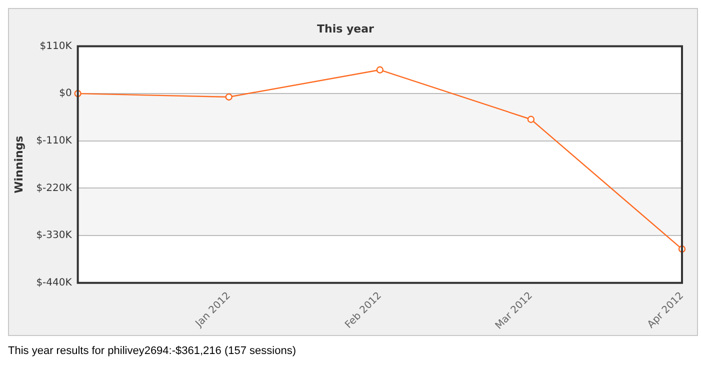  I want to click on y-tick-label: $-330K, so click(54, 236).